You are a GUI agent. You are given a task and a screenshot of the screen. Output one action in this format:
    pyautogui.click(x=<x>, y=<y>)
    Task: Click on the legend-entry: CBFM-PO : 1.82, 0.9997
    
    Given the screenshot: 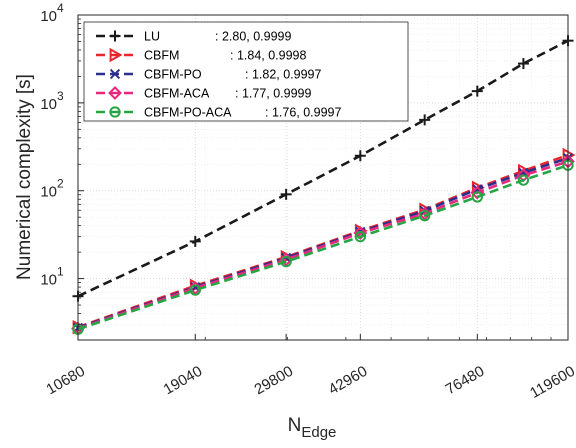 What is the action you would take?
    pyautogui.click(x=209, y=75)
    